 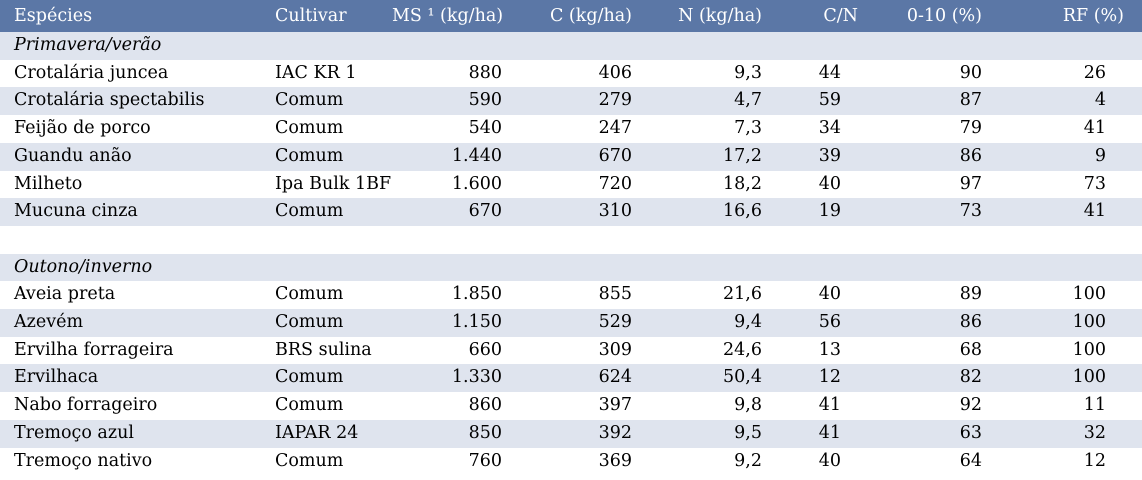 I want to click on cell-especie: Ervilhaca, so click(x=56, y=377).